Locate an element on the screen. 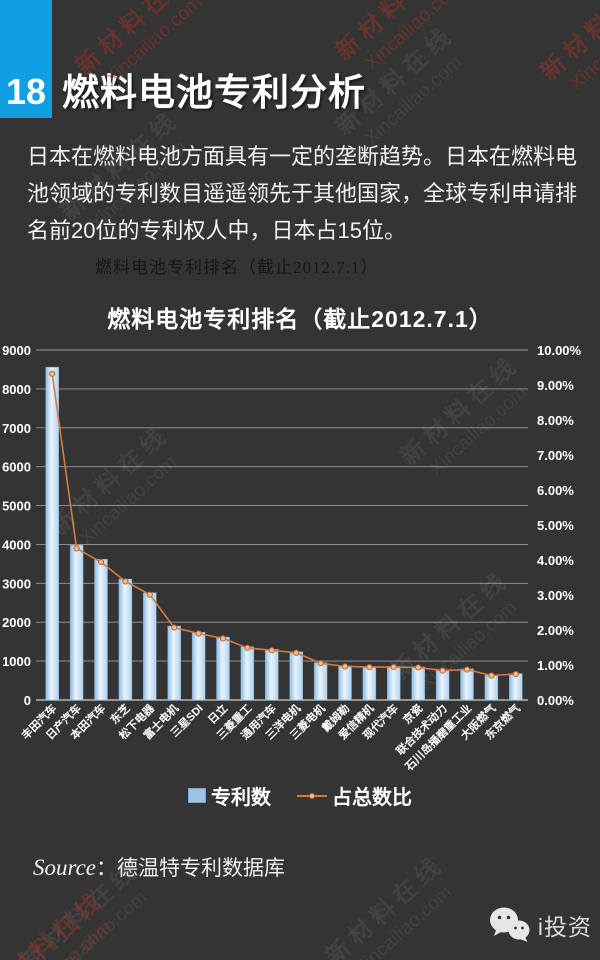  right-axis-tick-label: 10.00% is located at coordinates (559, 350).